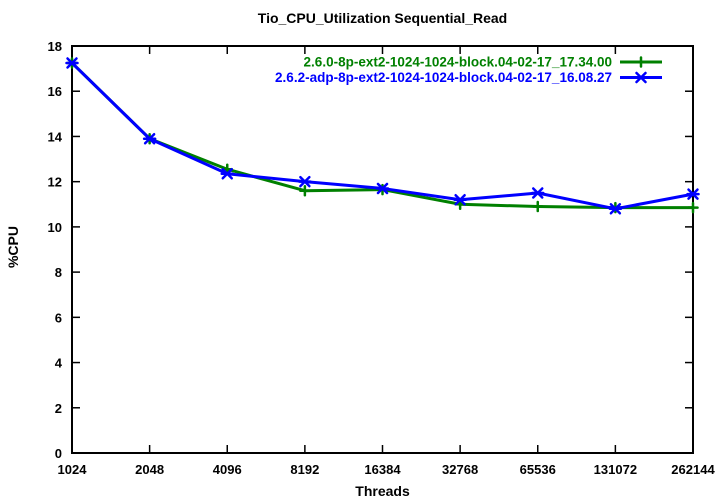 The image size is (720, 504). Describe the element at coordinates (59, 363) in the screenshot. I see `y-tick-label: 4` at that location.